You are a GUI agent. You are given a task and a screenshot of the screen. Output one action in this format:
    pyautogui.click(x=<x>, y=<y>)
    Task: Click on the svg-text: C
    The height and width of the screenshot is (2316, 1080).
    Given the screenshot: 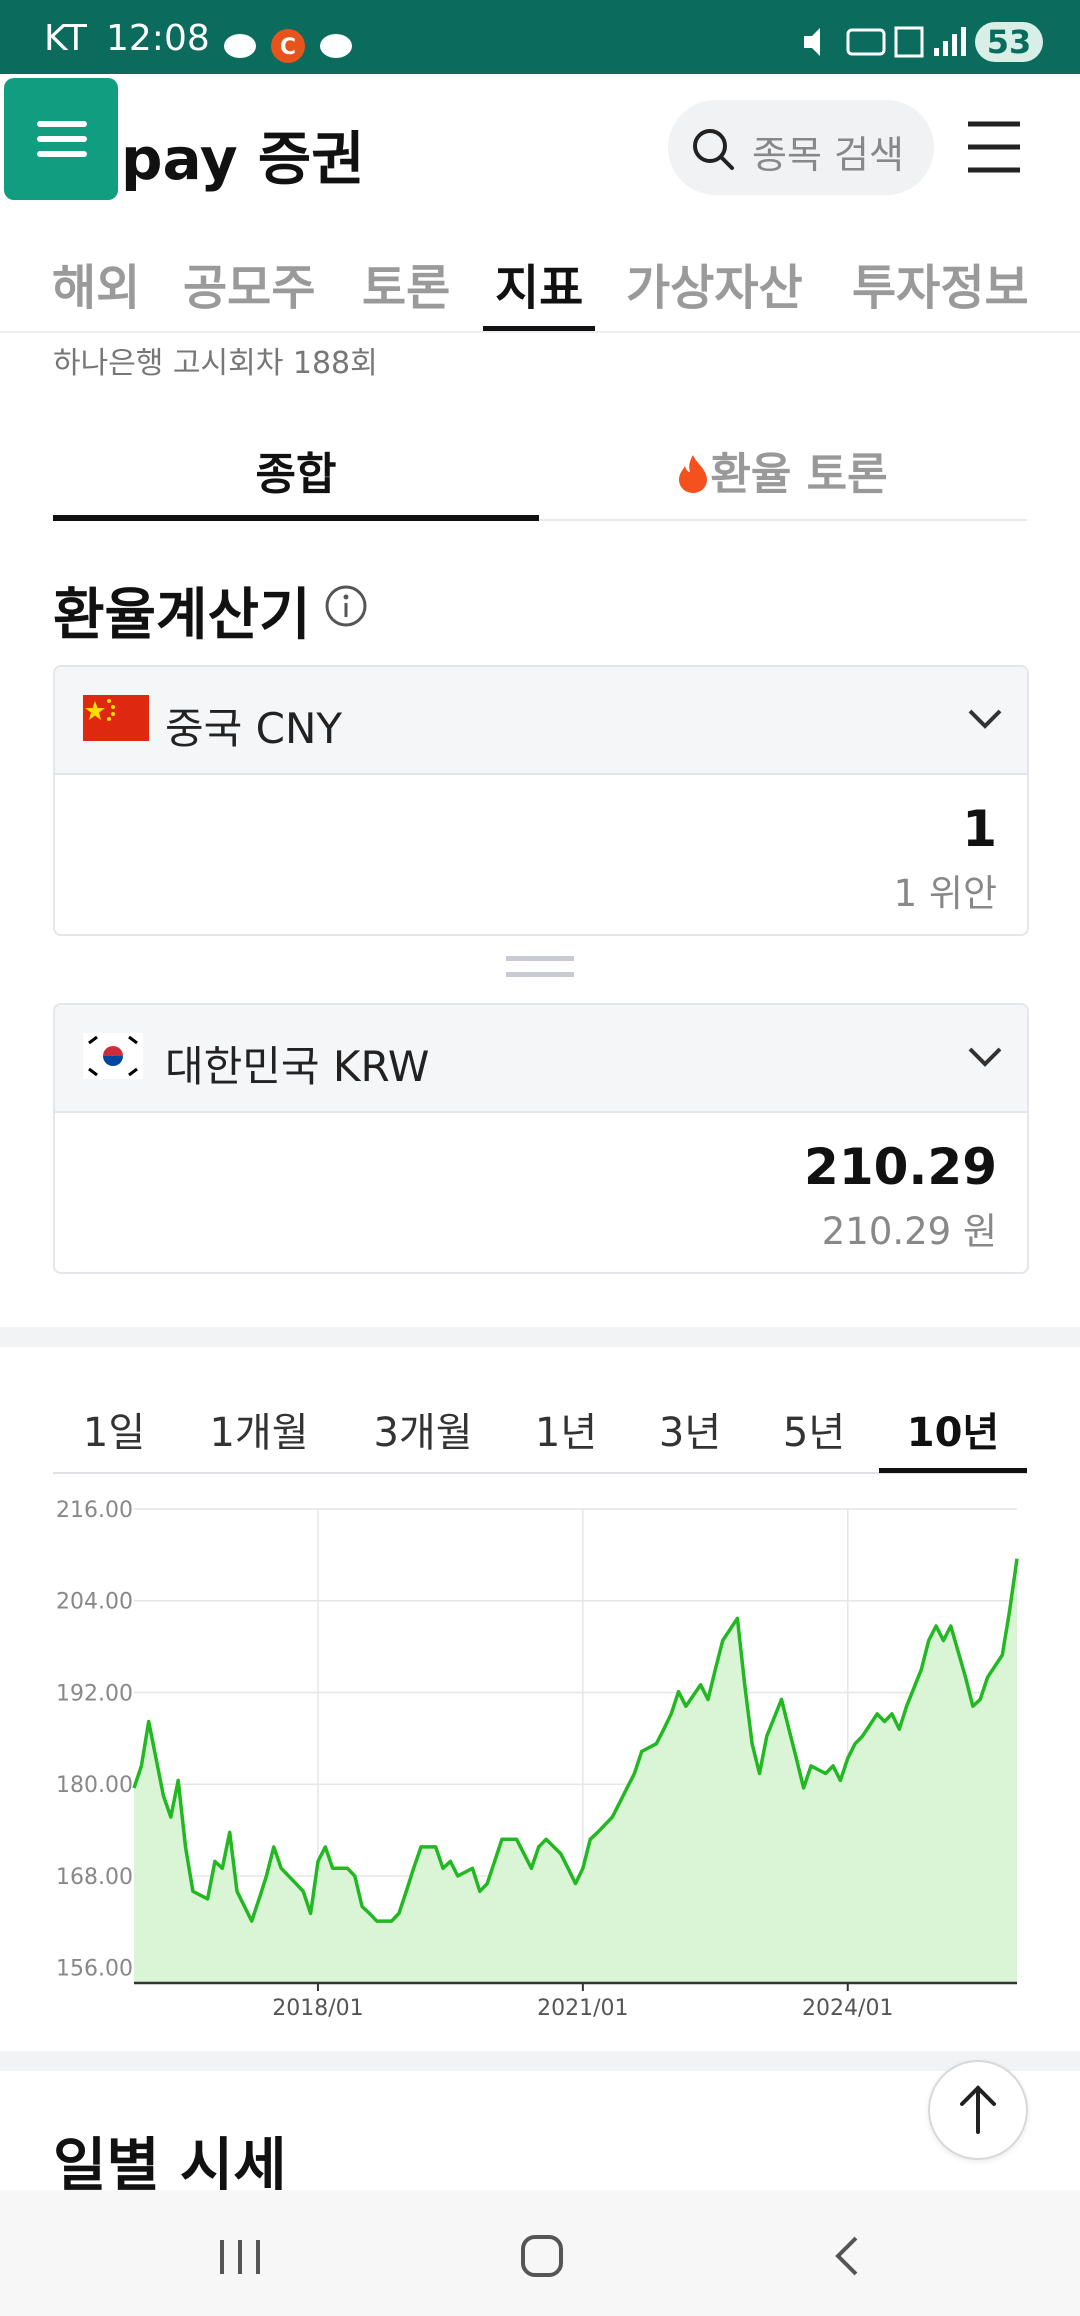 What is the action you would take?
    pyautogui.click(x=288, y=47)
    